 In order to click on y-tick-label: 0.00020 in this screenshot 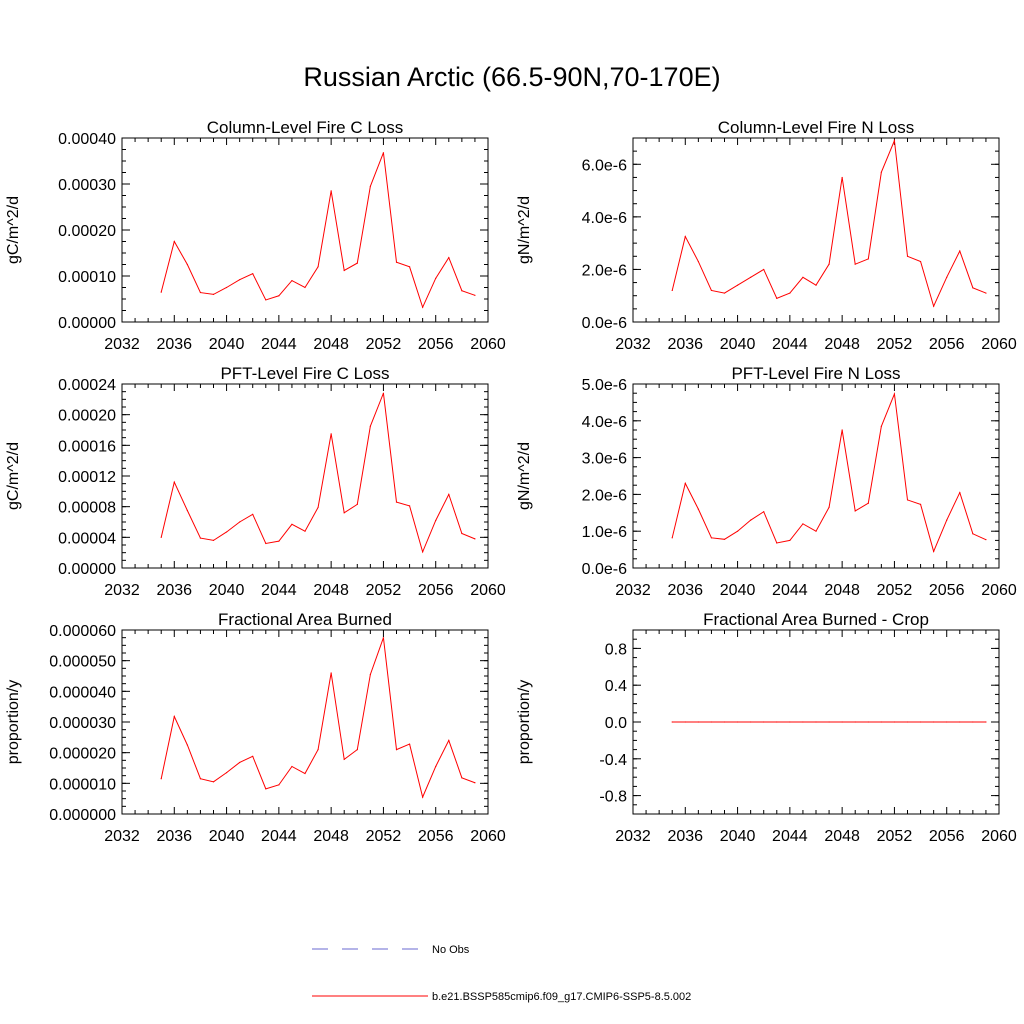, I will do `click(87, 416)`.